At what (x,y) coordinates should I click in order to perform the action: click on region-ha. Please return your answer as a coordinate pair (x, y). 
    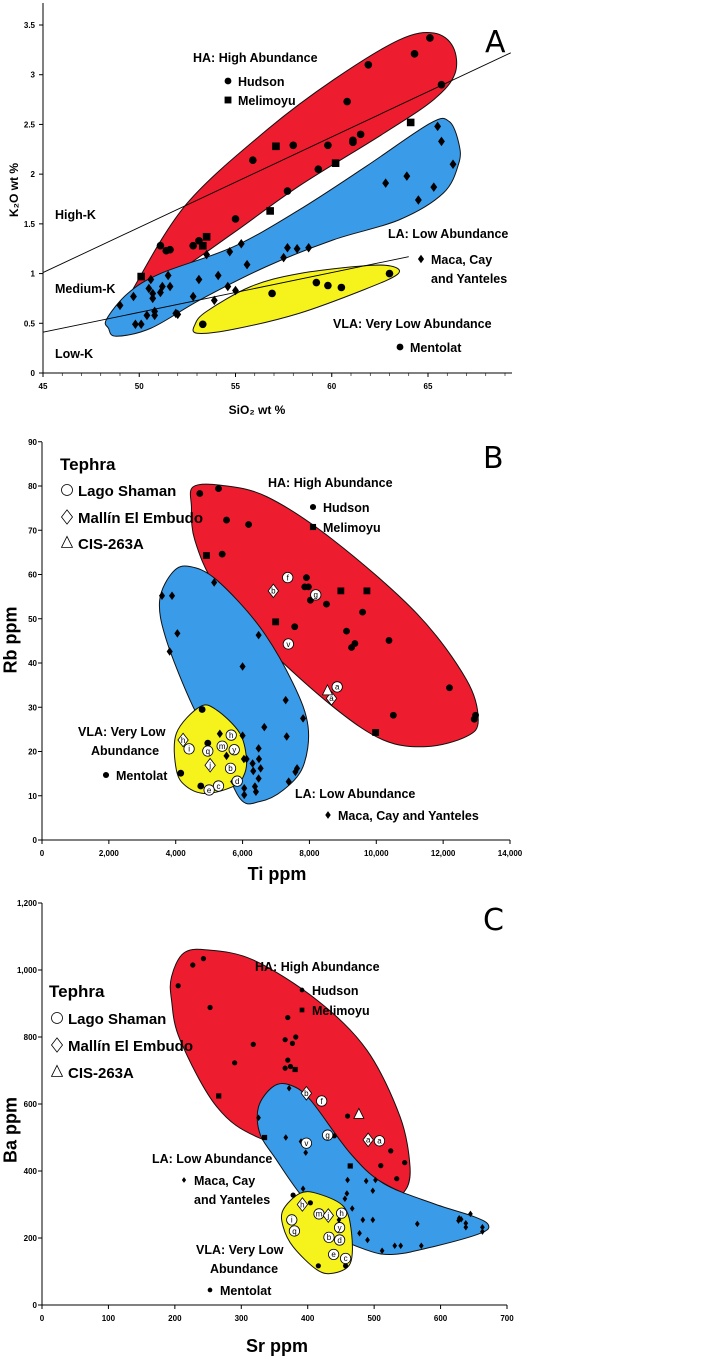
    Looking at the image, I should click on (295, 161).